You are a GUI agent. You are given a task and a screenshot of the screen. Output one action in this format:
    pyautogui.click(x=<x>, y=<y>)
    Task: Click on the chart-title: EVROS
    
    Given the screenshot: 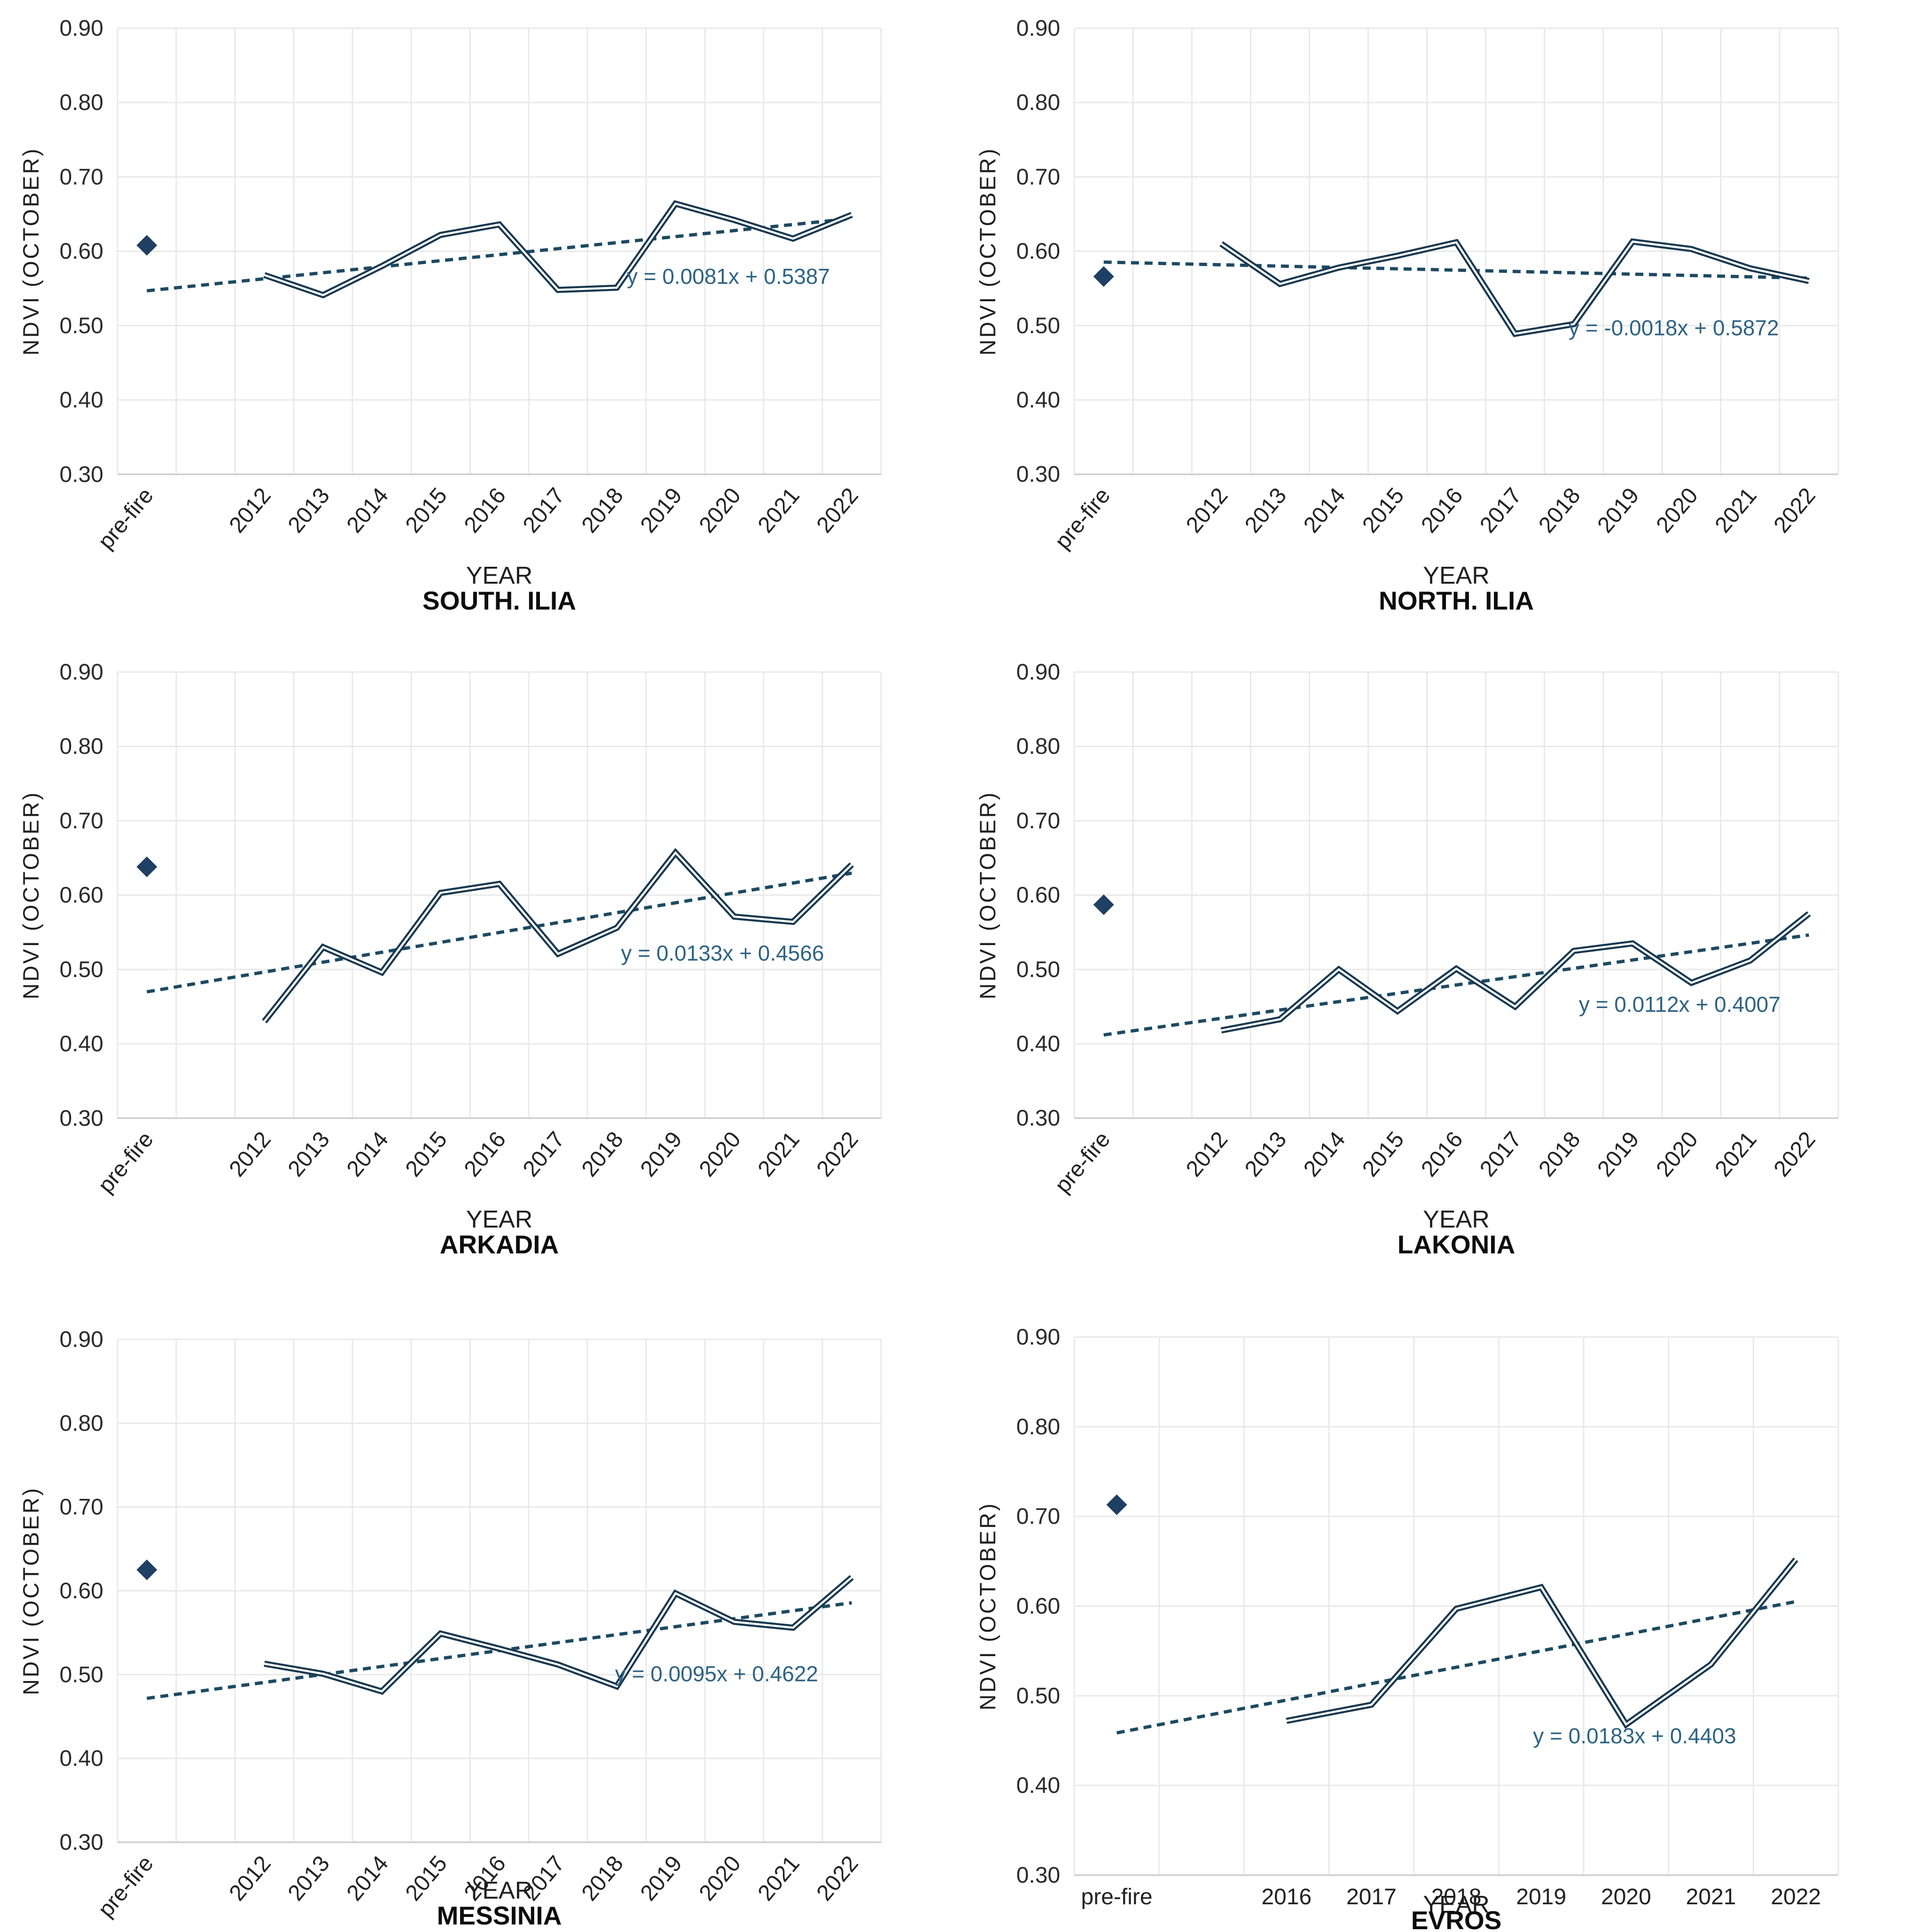 What is the action you would take?
    pyautogui.click(x=1456, y=1919)
    